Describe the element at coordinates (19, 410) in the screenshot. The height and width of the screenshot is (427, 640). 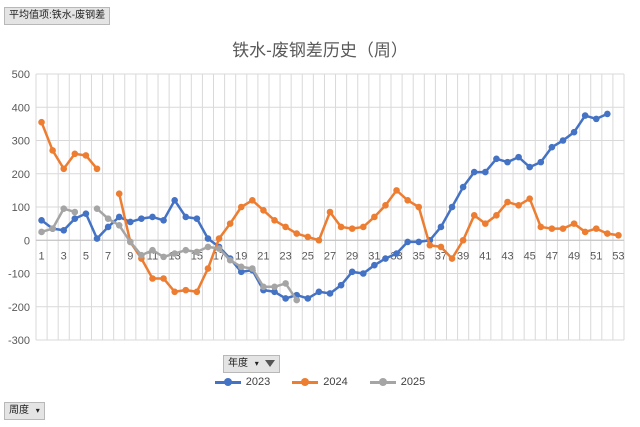
I see `week-field-label: 周度` at that location.